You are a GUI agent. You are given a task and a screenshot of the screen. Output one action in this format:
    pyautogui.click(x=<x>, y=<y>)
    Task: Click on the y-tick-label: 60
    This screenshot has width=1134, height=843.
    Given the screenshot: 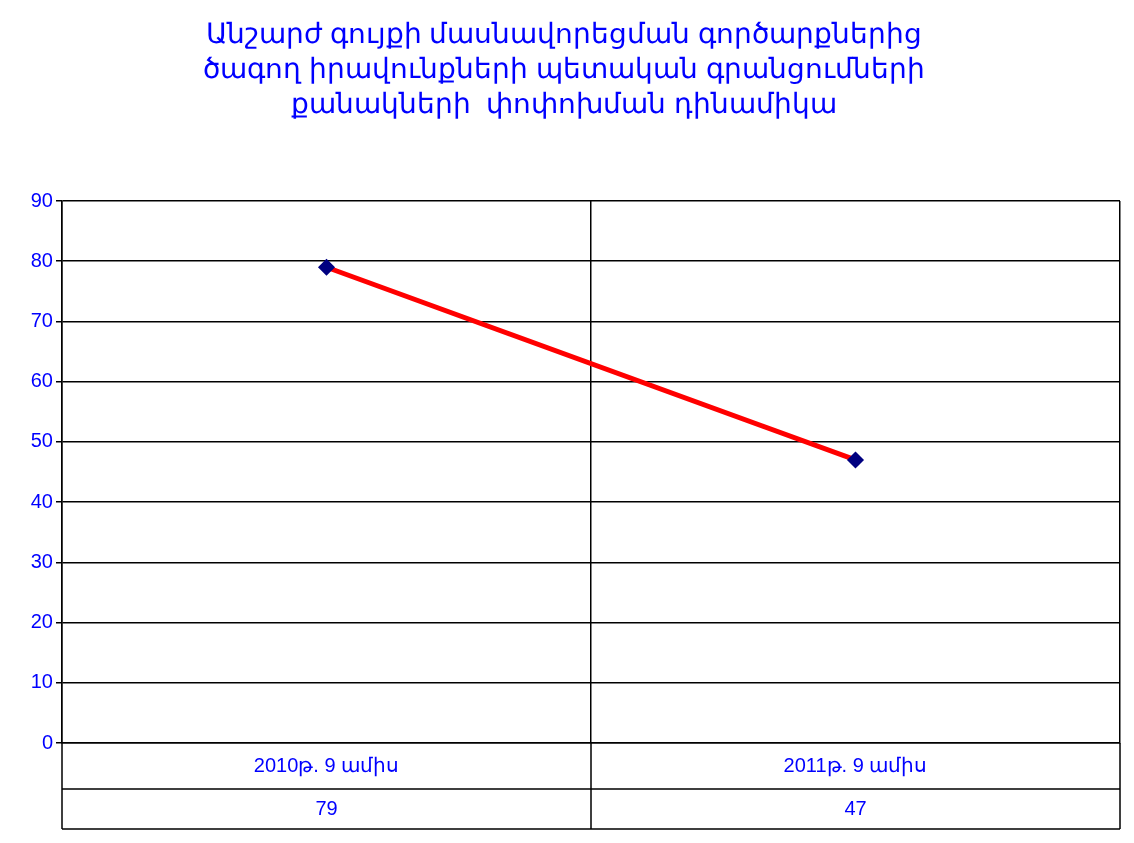 What is the action you would take?
    pyautogui.click(x=41, y=380)
    